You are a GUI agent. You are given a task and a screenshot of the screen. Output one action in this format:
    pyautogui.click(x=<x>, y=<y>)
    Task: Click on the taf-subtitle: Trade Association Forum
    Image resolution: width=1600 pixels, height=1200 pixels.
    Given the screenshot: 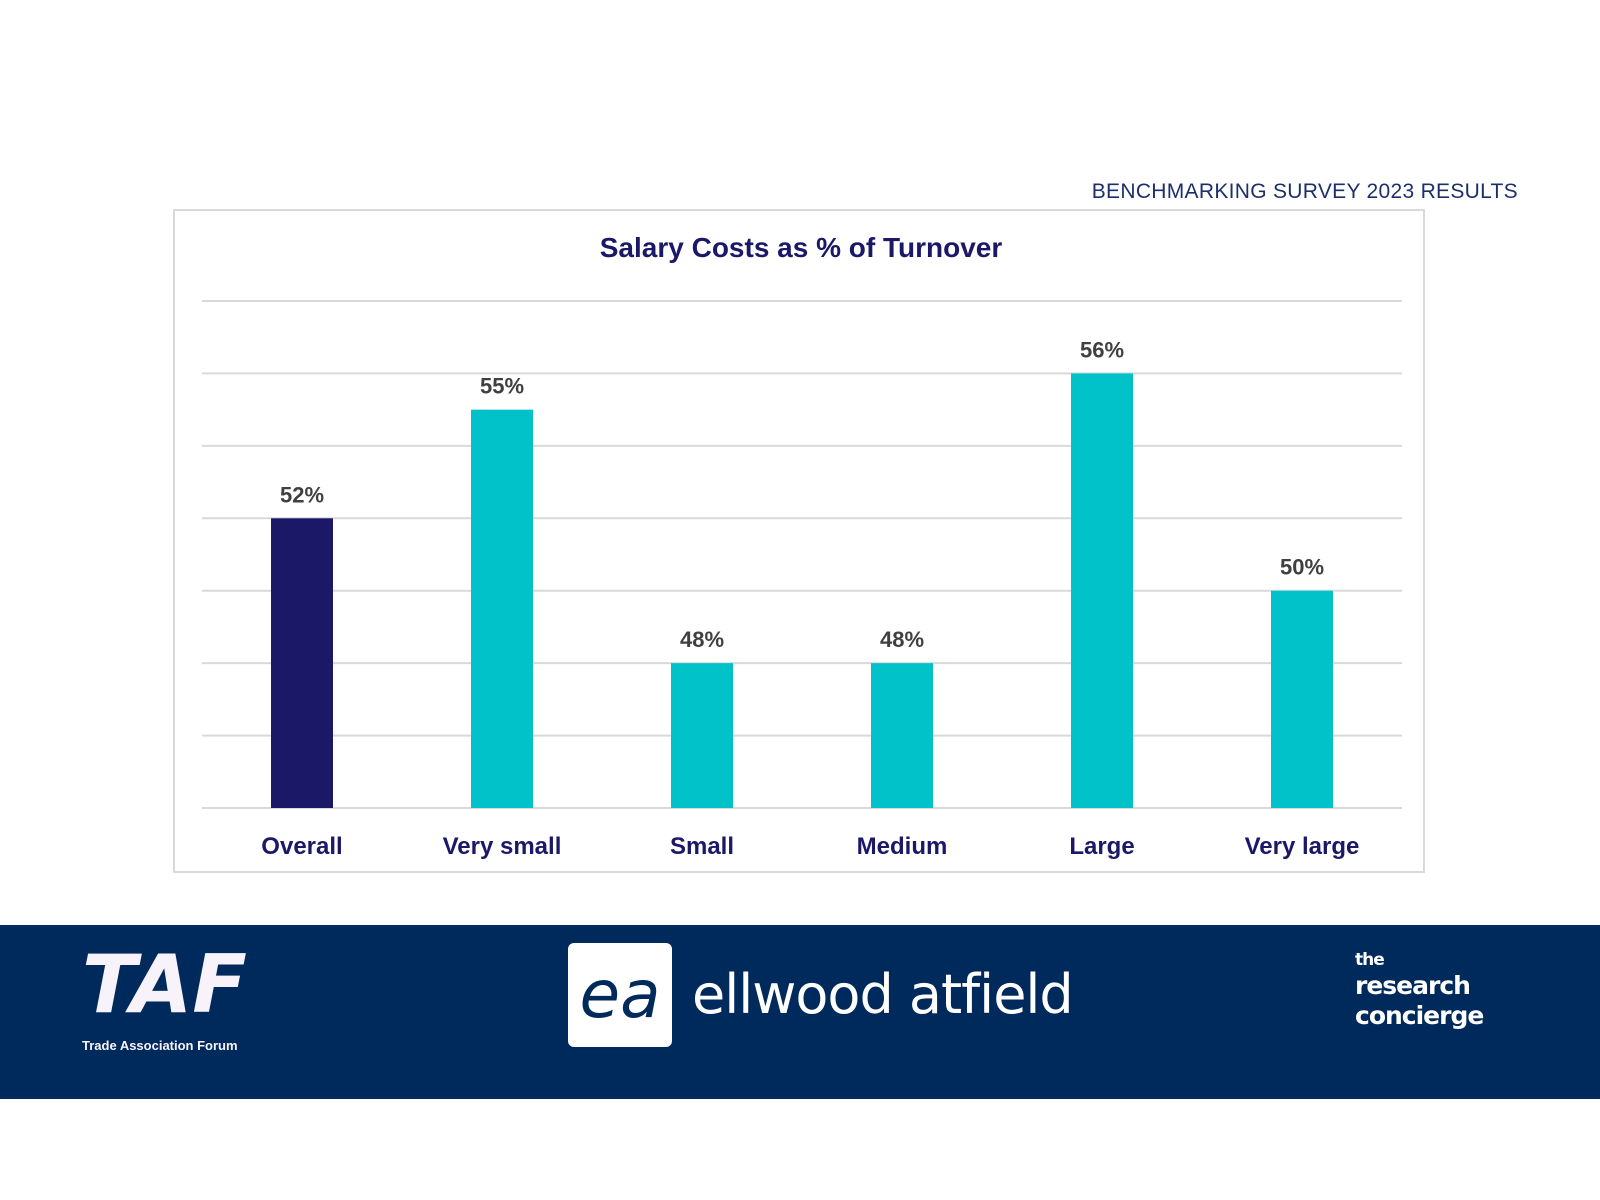 What is the action you would take?
    pyautogui.click(x=160, y=1045)
    